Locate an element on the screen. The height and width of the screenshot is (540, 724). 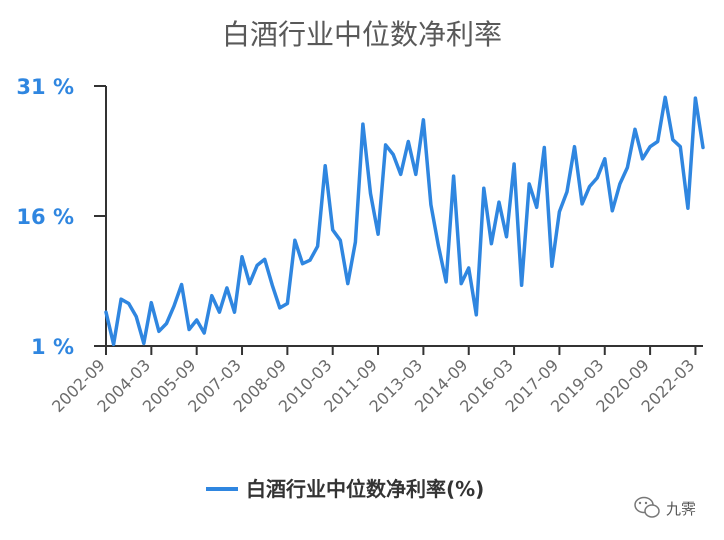
y-tick-label: 1 % is located at coordinates (52, 347).